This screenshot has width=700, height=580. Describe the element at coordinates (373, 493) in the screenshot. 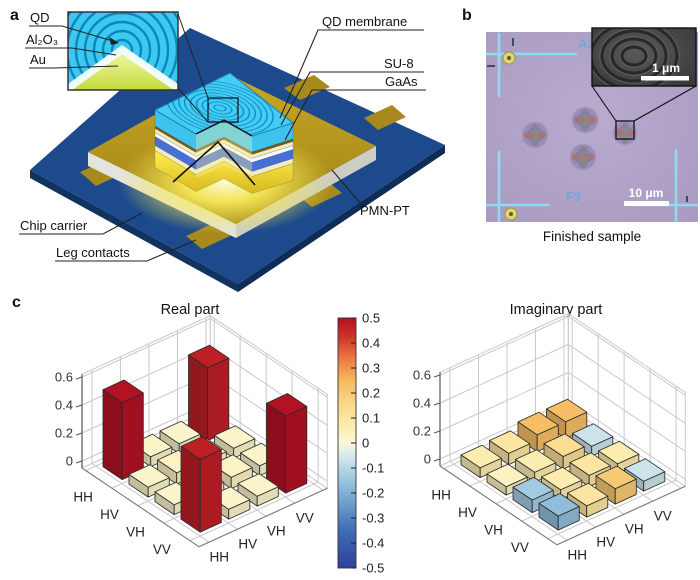

I see `colorbar-tick-label: -0.2` at that location.